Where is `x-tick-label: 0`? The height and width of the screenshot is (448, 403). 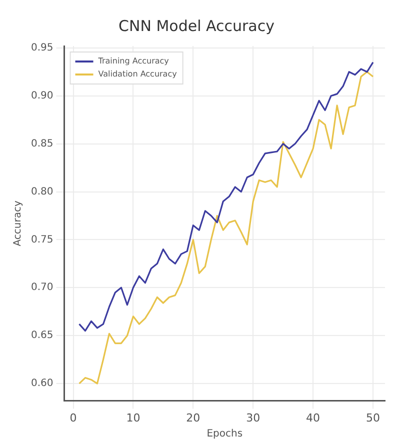
x-tick-label: 0 is located at coordinates (73, 417).